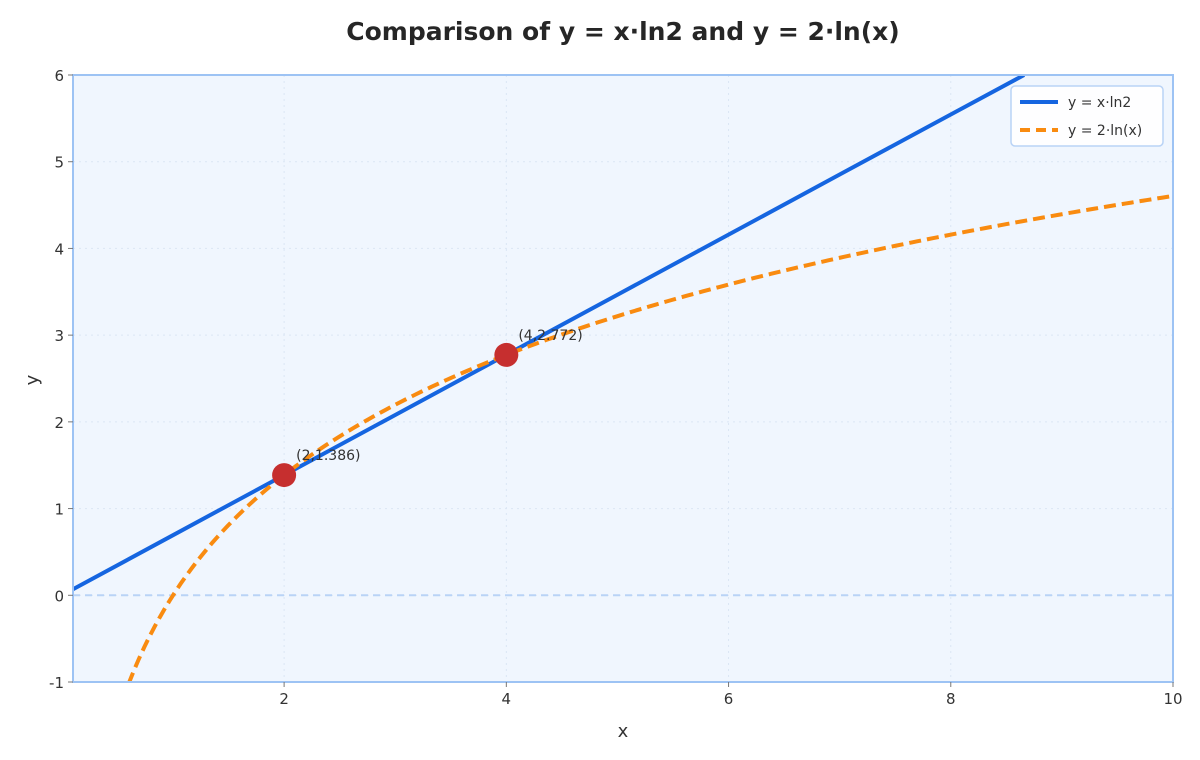  What do you see at coordinates (32, 379) in the screenshot?
I see `y-axis-label: y` at bounding box center [32, 379].